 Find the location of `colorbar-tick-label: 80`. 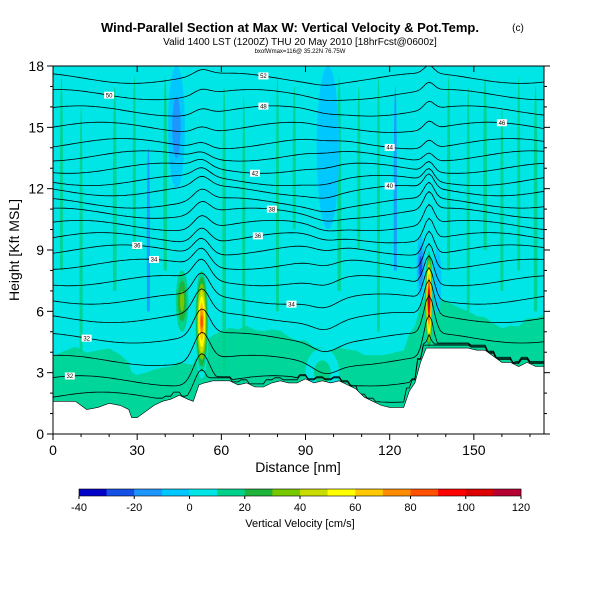

colorbar-tick-label: 80 is located at coordinates (410, 508).